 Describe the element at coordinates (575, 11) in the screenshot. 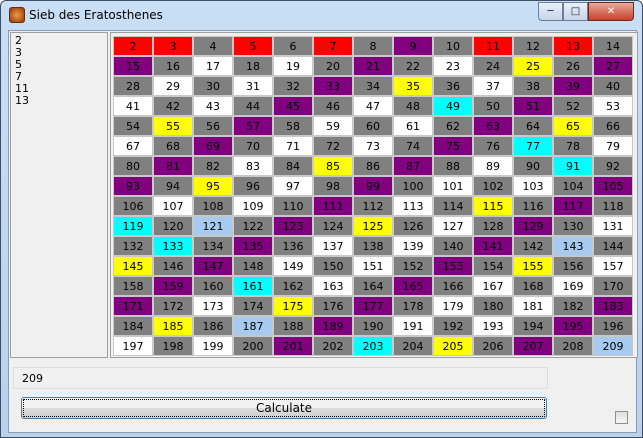

I see `maximize-button: □` at that location.